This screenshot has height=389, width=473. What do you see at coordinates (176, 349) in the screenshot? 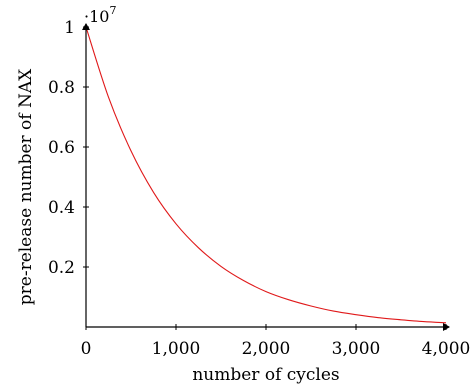
I see `x-tick-label: 1,000` at bounding box center [176, 349].